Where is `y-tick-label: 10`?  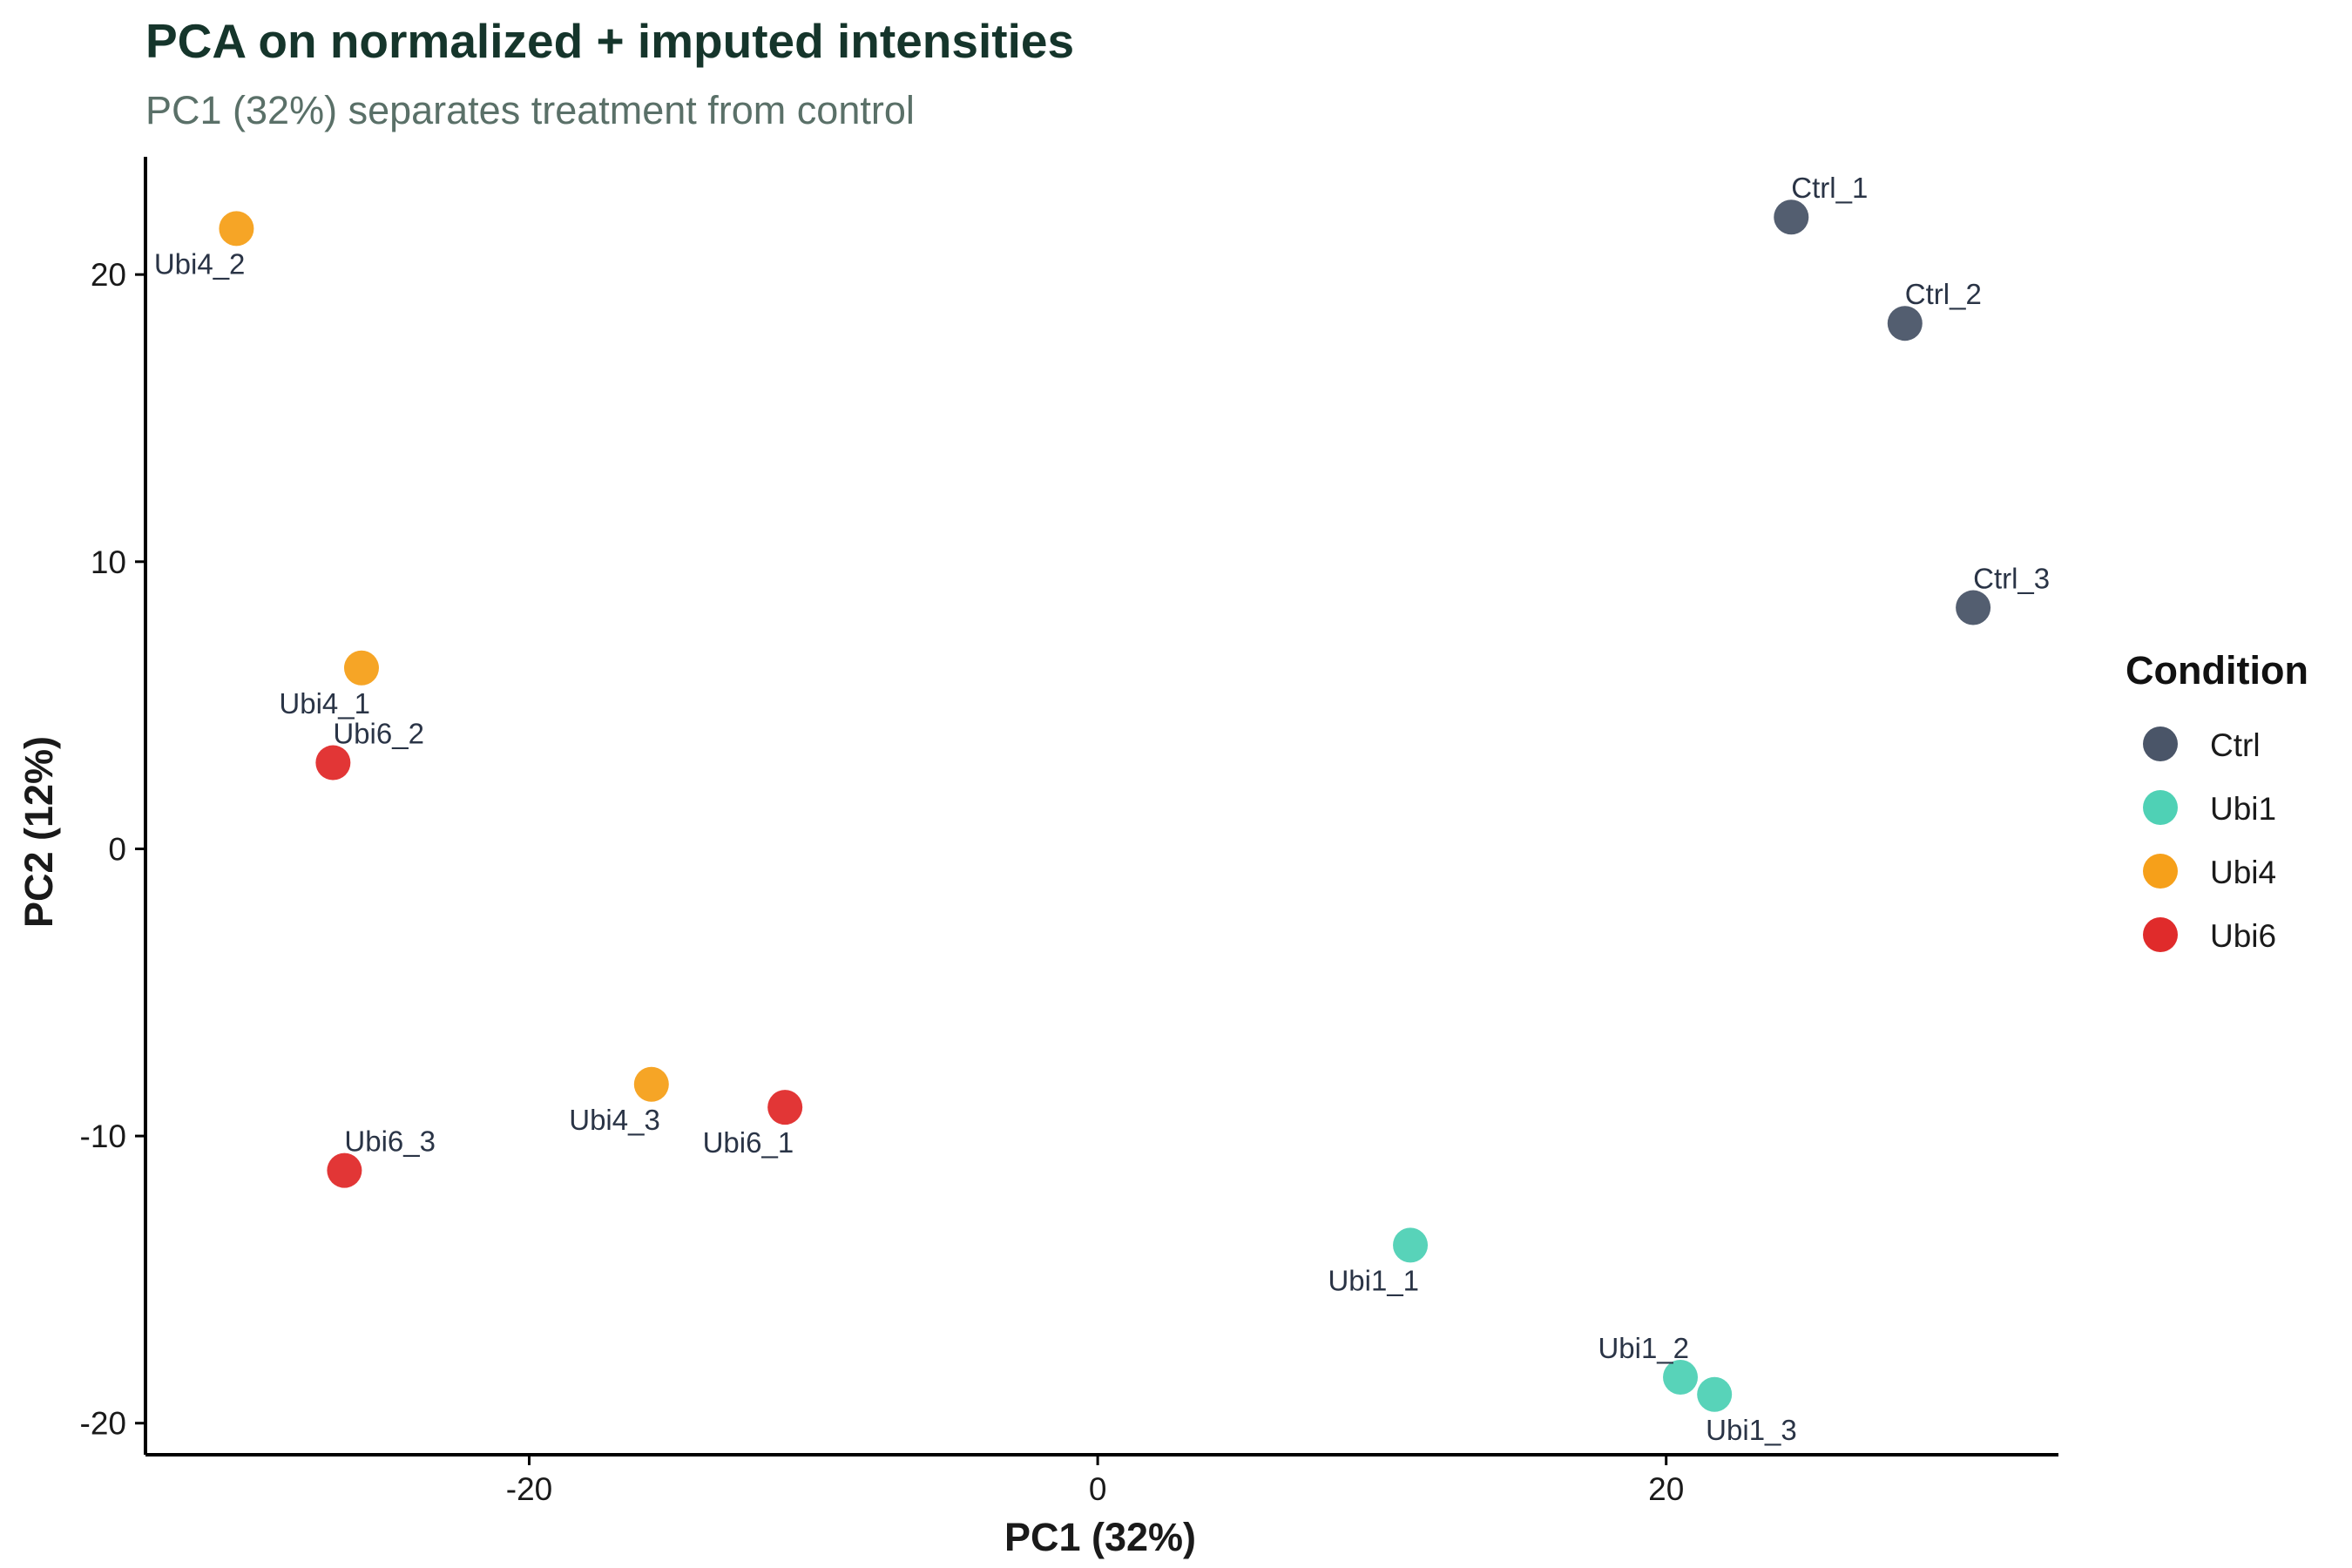 y-tick-label: 10 is located at coordinates (109, 562).